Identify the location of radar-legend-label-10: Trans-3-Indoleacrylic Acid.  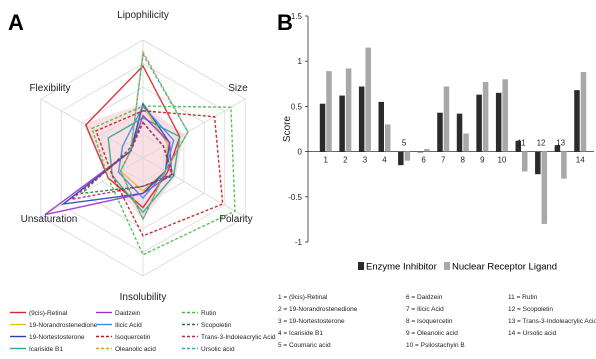
(238, 337).